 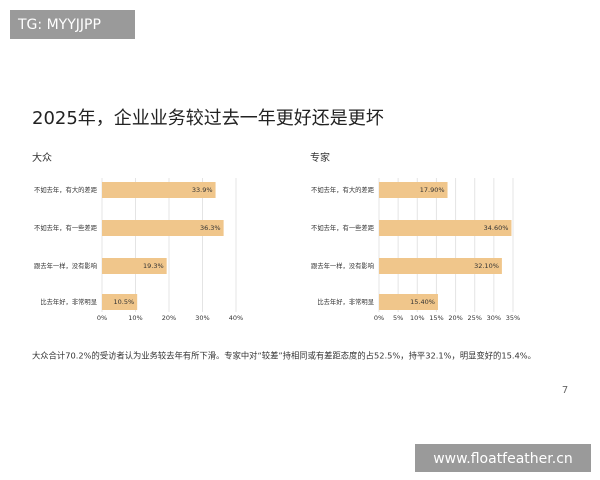 I want to click on site-box, so click(x=503, y=458).